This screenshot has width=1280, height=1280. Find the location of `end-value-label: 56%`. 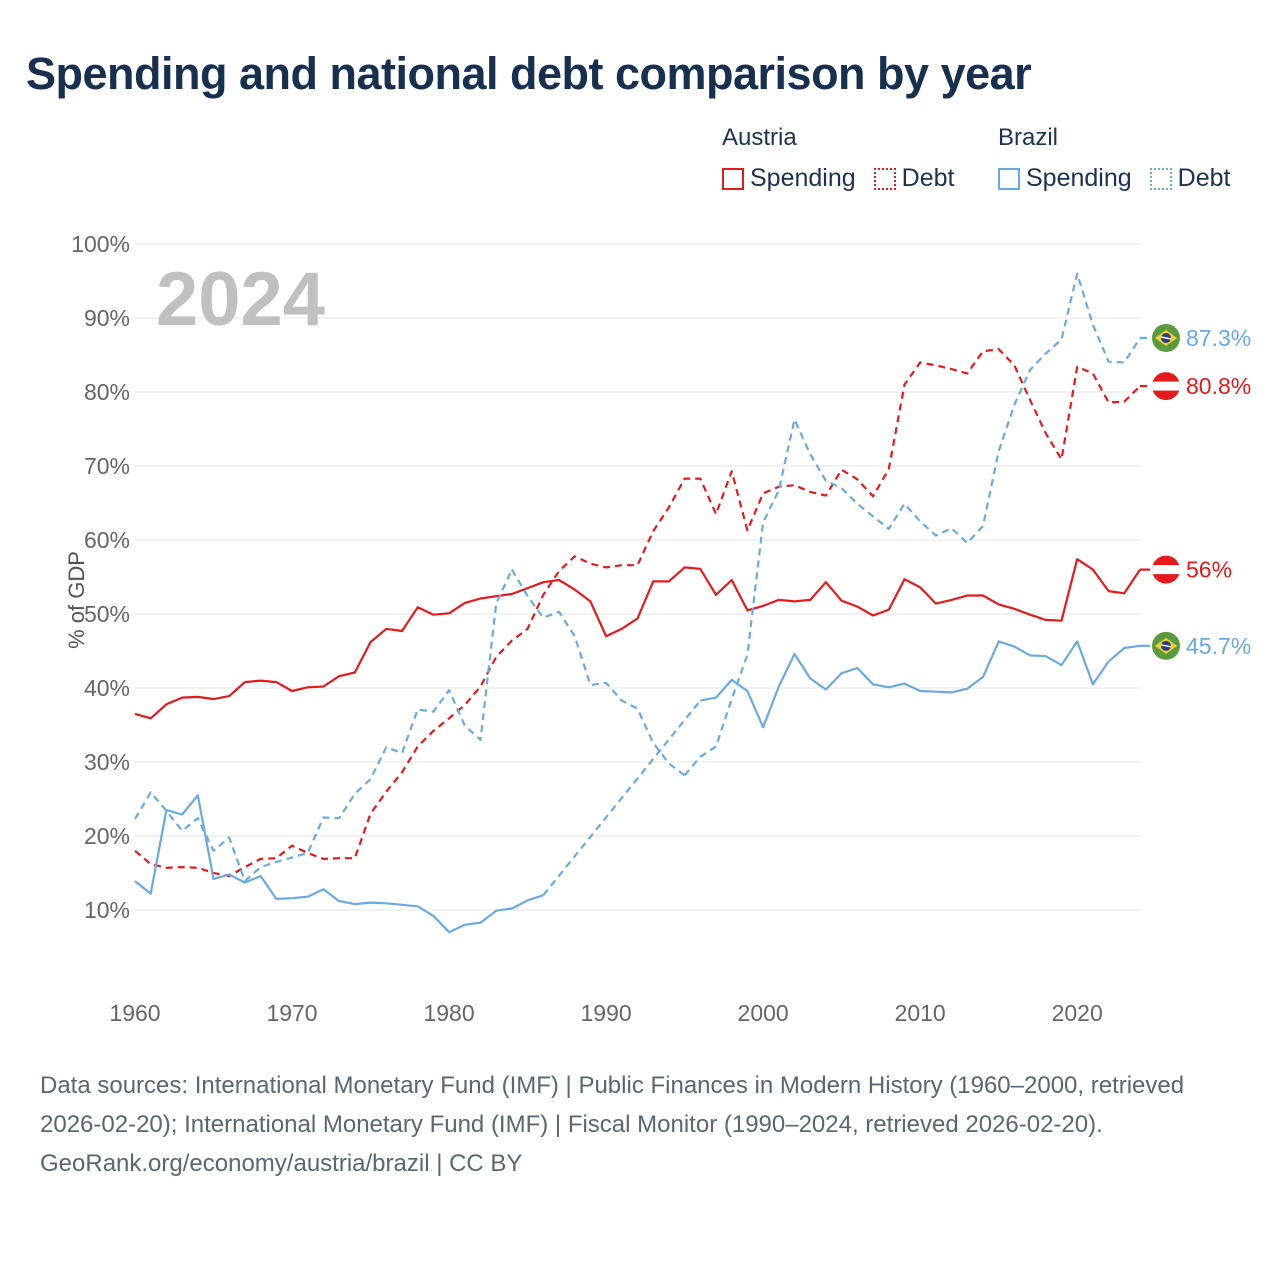

end-value-label: 56% is located at coordinates (1209, 570).